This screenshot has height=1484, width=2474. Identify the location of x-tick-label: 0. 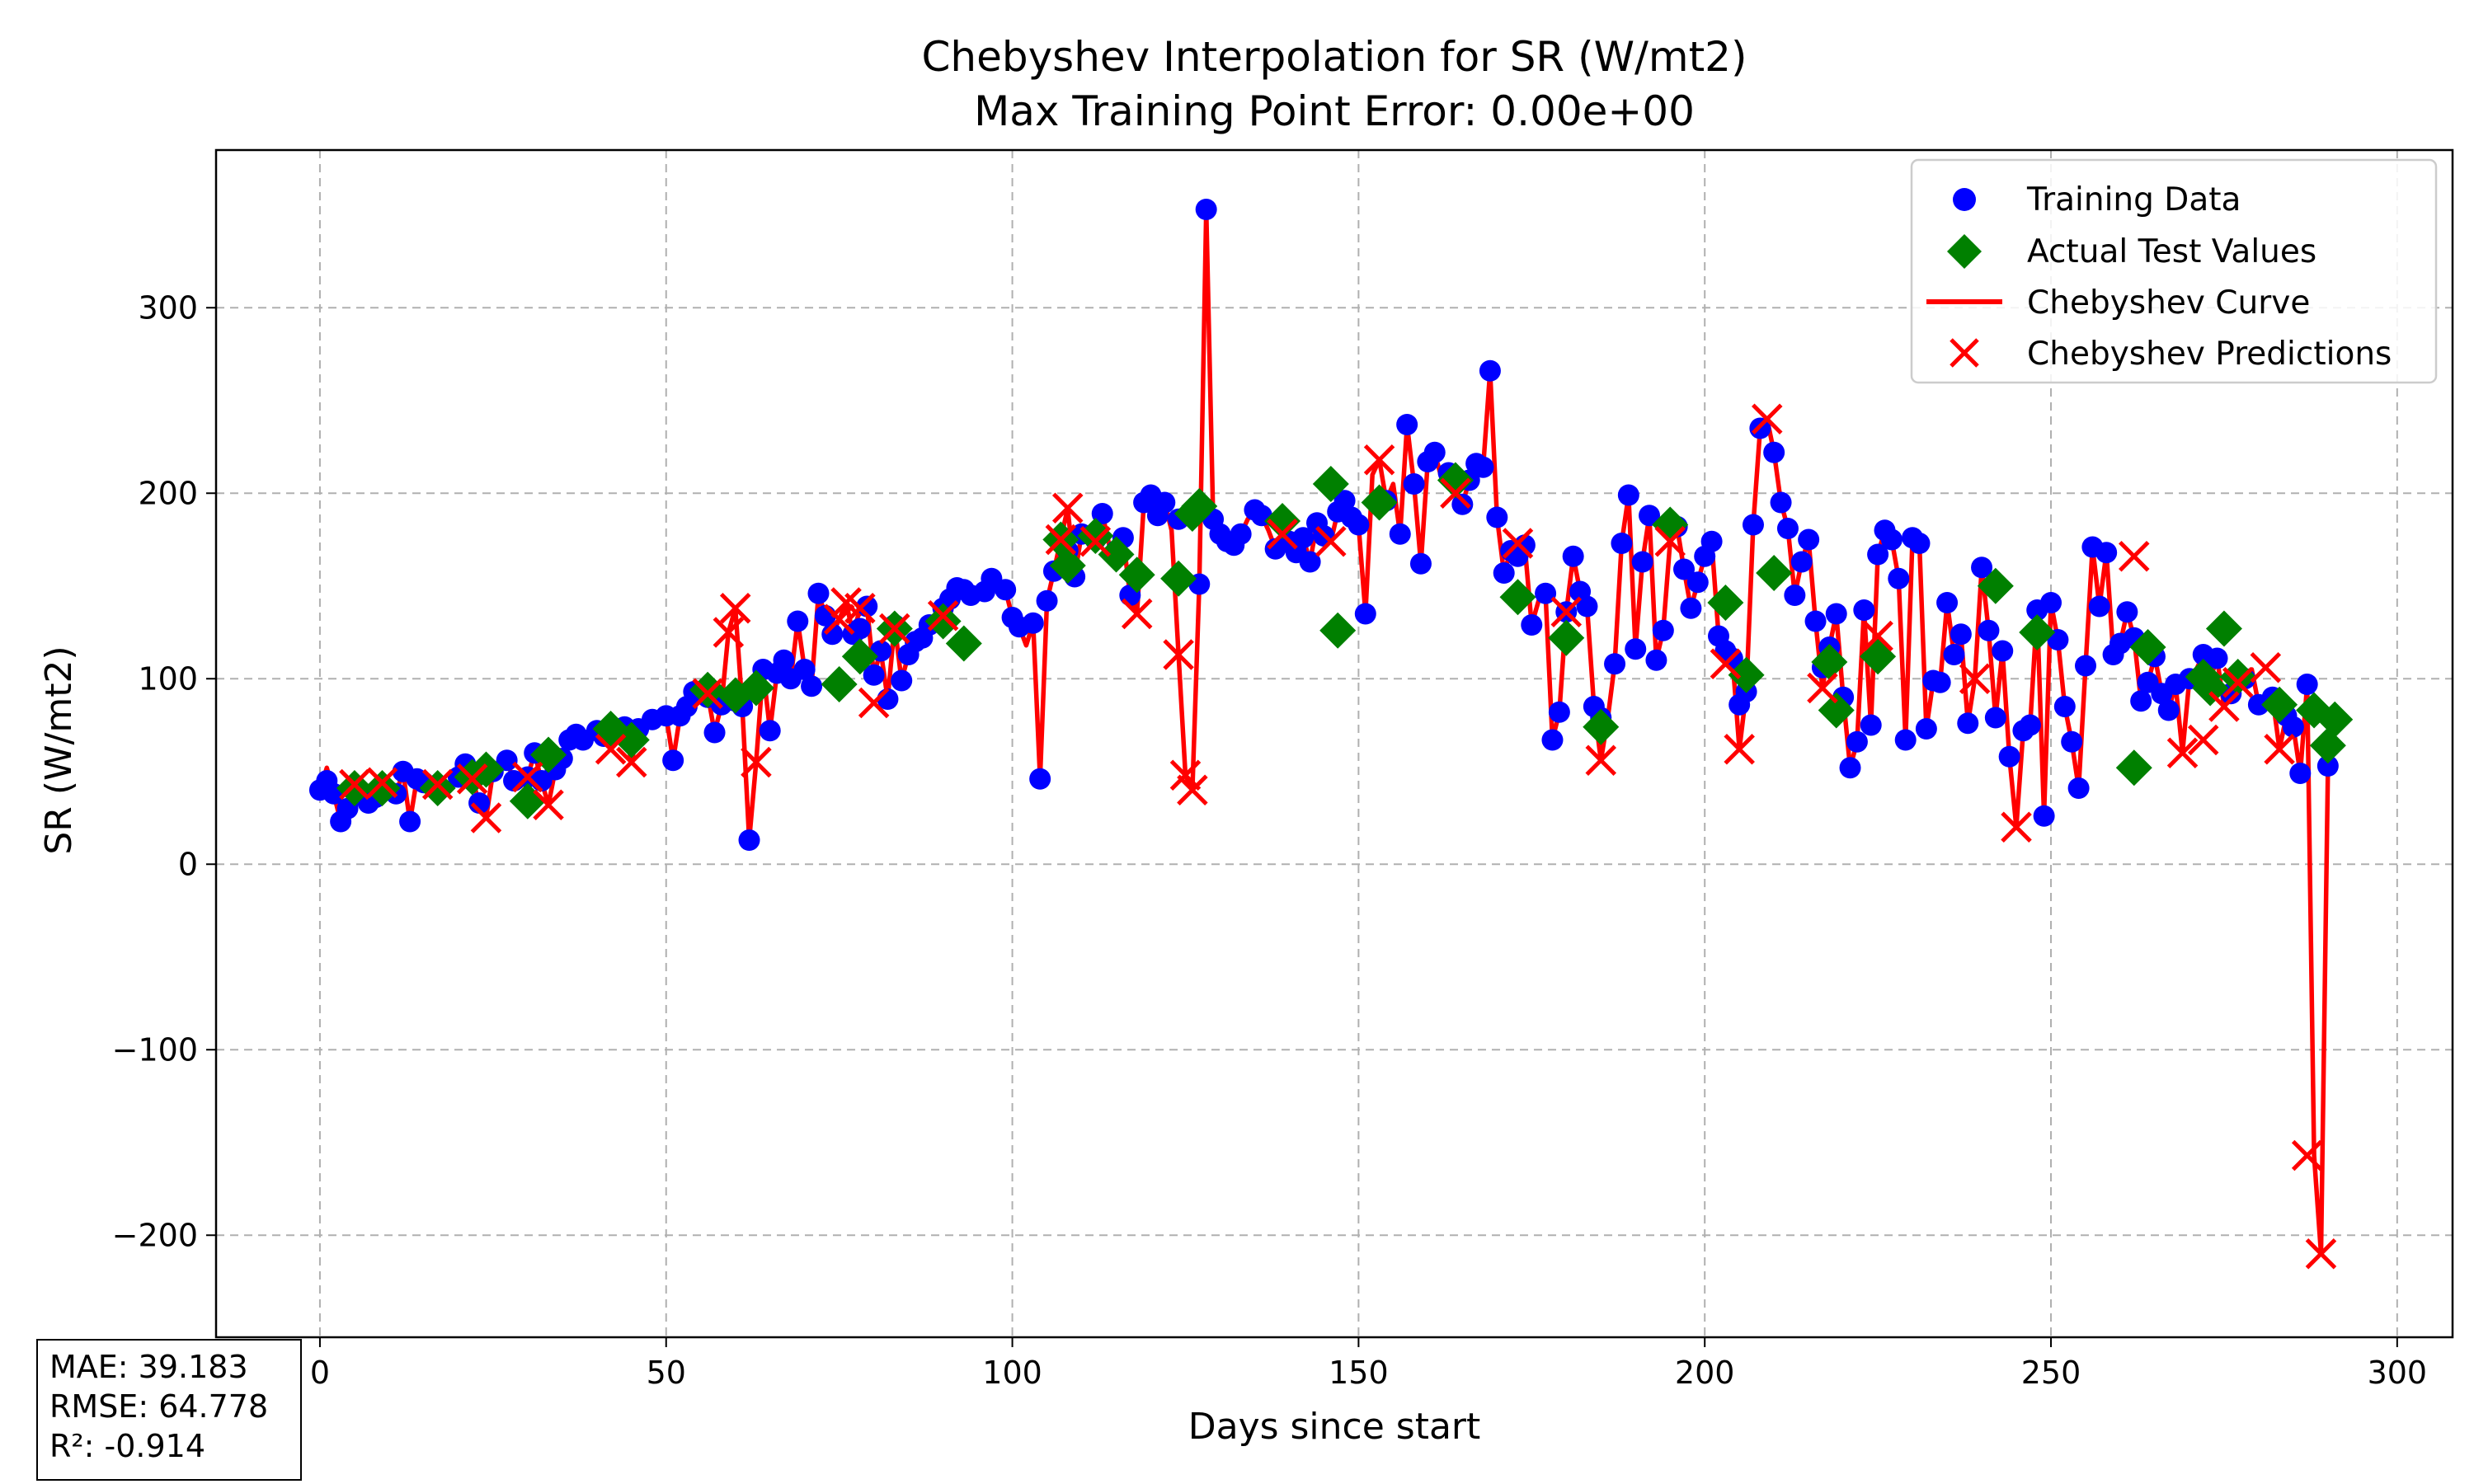
(320, 1373).